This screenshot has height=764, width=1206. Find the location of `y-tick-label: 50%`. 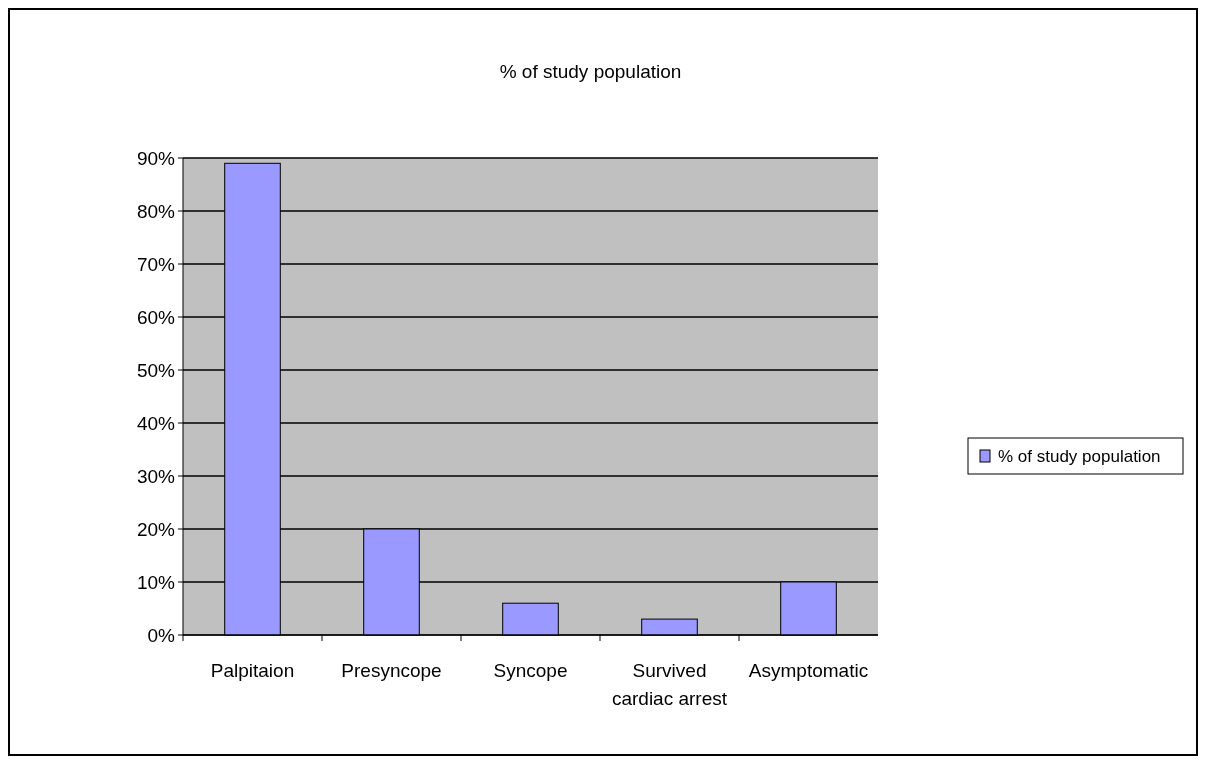

y-tick-label: 50% is located at coordinates (156, 370).